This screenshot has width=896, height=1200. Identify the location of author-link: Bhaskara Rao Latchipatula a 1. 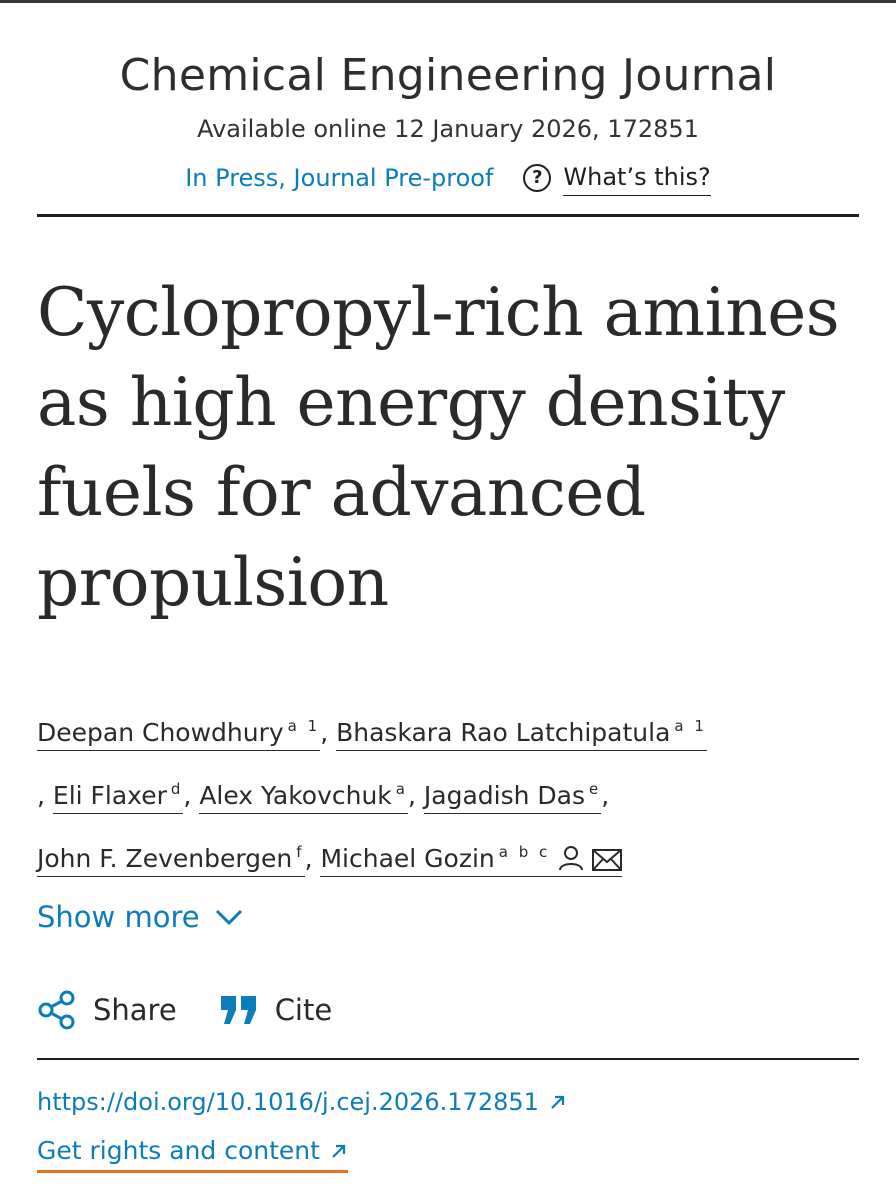
(521, 734).